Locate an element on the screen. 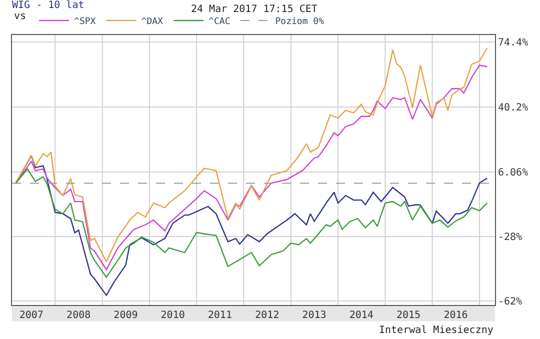 The height and width of the screenshot is (339, 540). text: Interwal Miesieczny is located at coordinates (436, 330).